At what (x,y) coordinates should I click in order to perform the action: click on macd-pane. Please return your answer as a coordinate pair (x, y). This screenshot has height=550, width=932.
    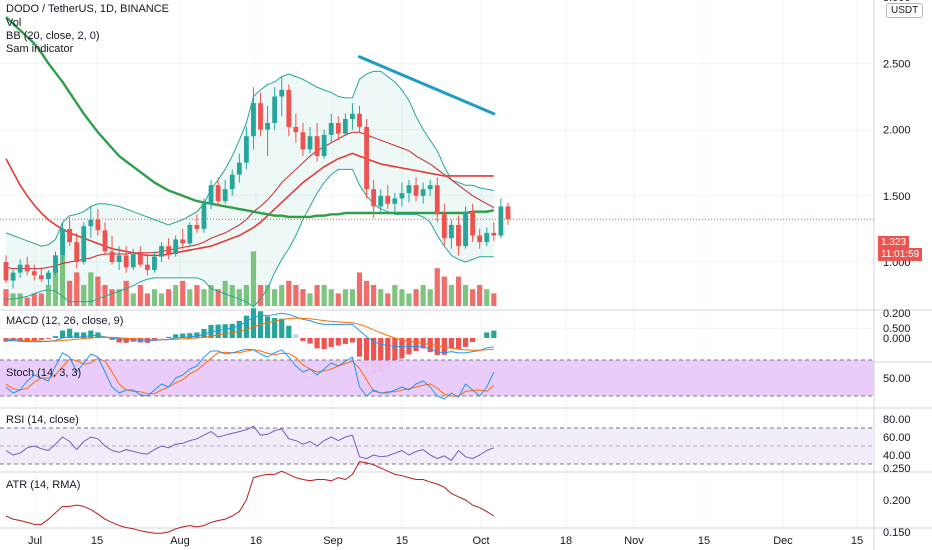
    Looking at the image, I should click on (250, 341).